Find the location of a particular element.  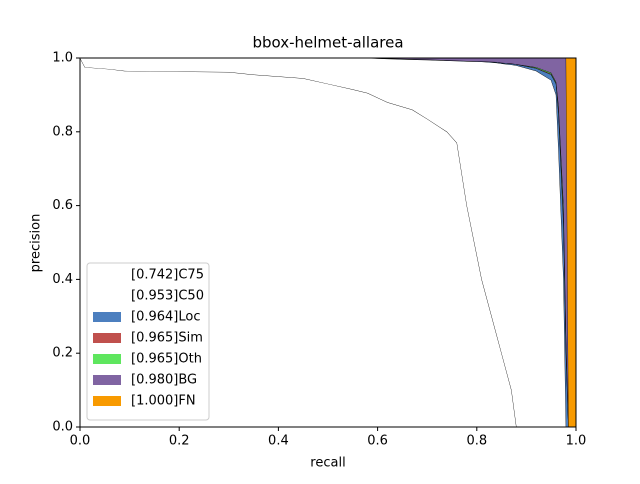

x-tick-label: 0.6 is located at coordinates (377, 441).